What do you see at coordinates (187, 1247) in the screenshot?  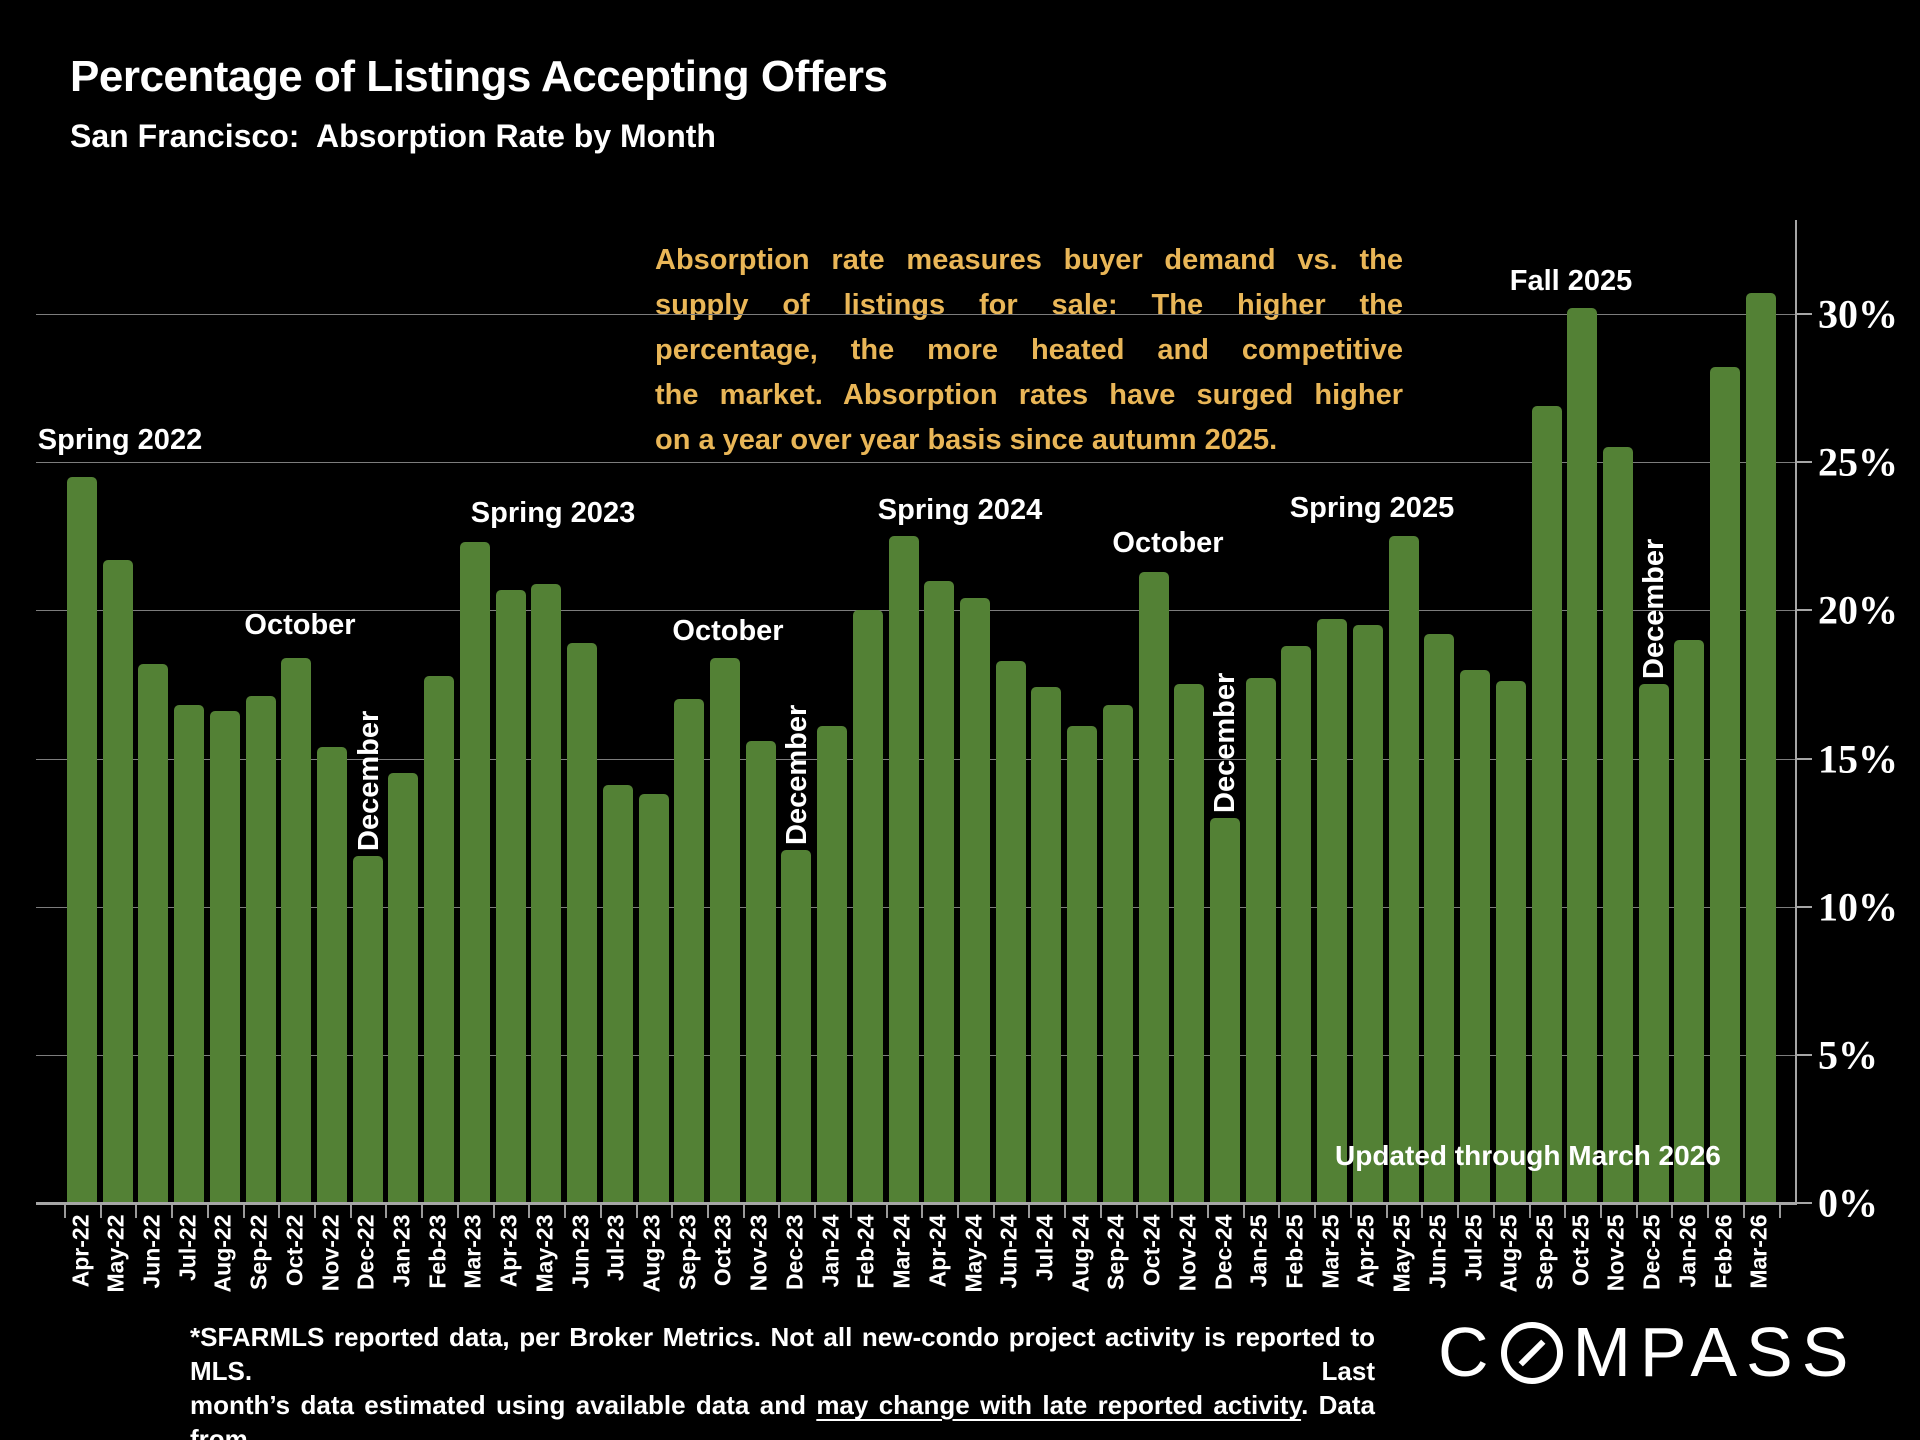 I see `x-axis-label-Jul-22: Jul-22` at bounding box center [187, 1247].